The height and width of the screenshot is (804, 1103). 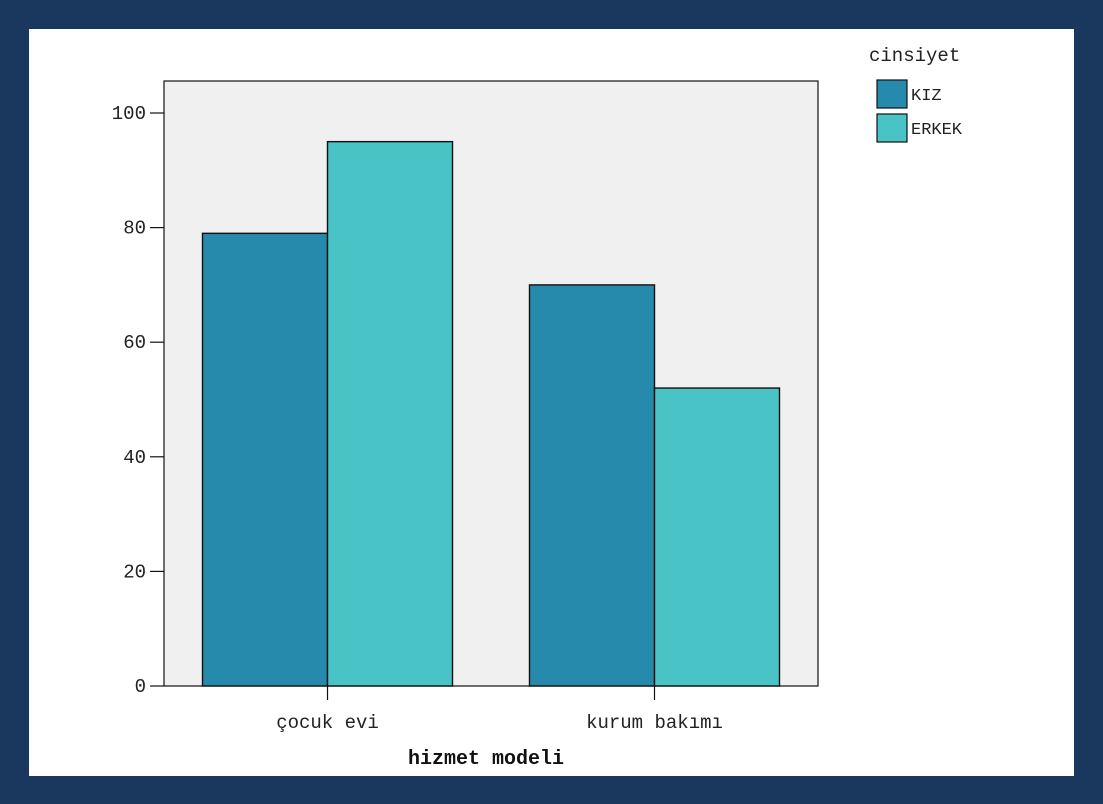 I want to click on y-tick-label: 60, so click(x=134, y=343).